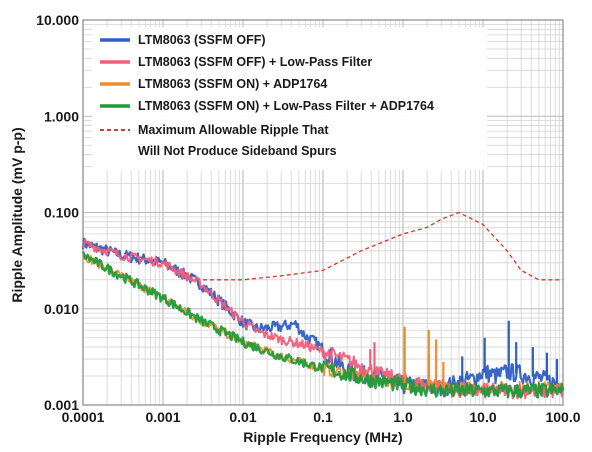 This screenshot has width=592, height=452. What do you see at coordinates (237, 151) in the screenshot?
I see `legend-label: Will Not Produce Sideband Spurs` at bounding box center [237, 151].